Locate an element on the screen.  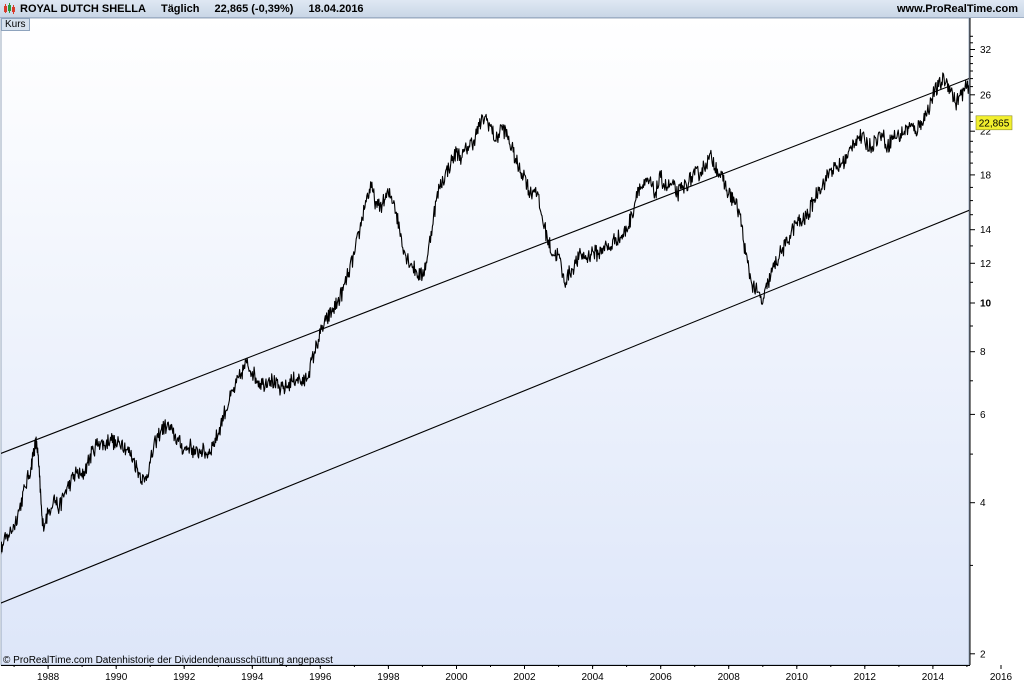
instrument-name: ROYAL DUTCH SHELLA is located at coordinates (83, 9).